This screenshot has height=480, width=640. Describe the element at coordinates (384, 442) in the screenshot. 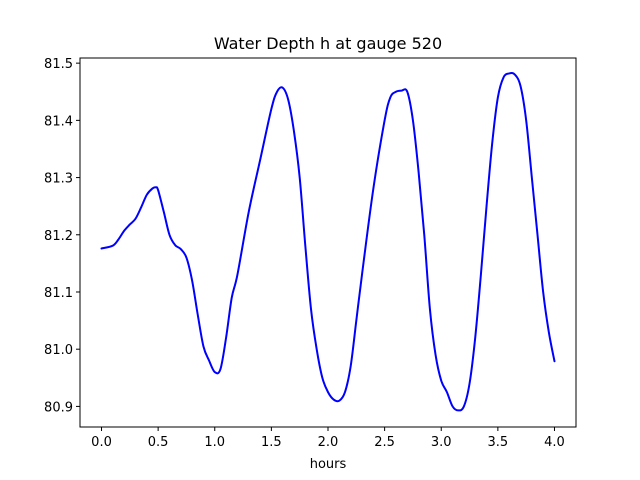

I see `x-tick-label: 2.5` at that location.